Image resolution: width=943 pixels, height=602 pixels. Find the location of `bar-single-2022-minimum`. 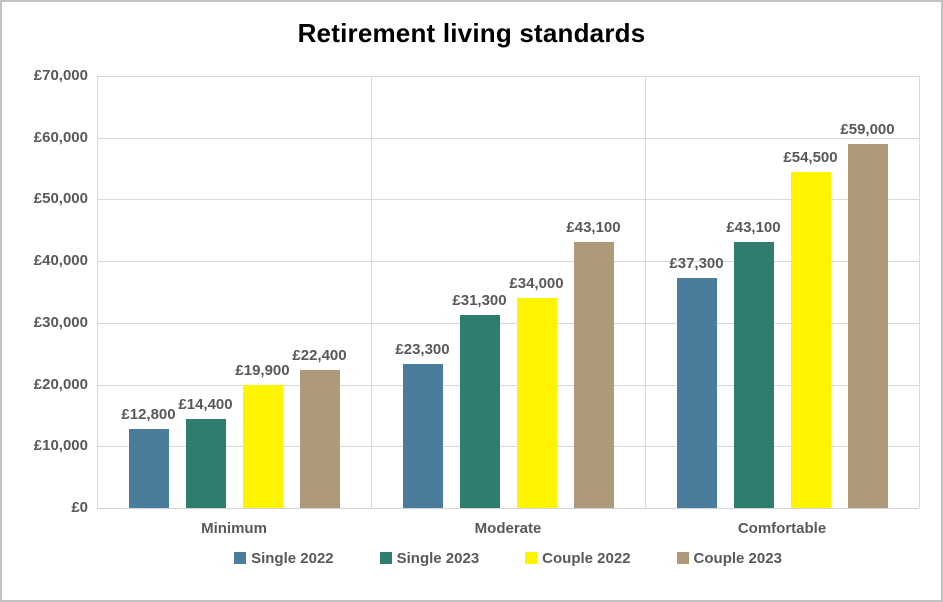

bar-single-2022-minimum is located at coordinates (148, 468).